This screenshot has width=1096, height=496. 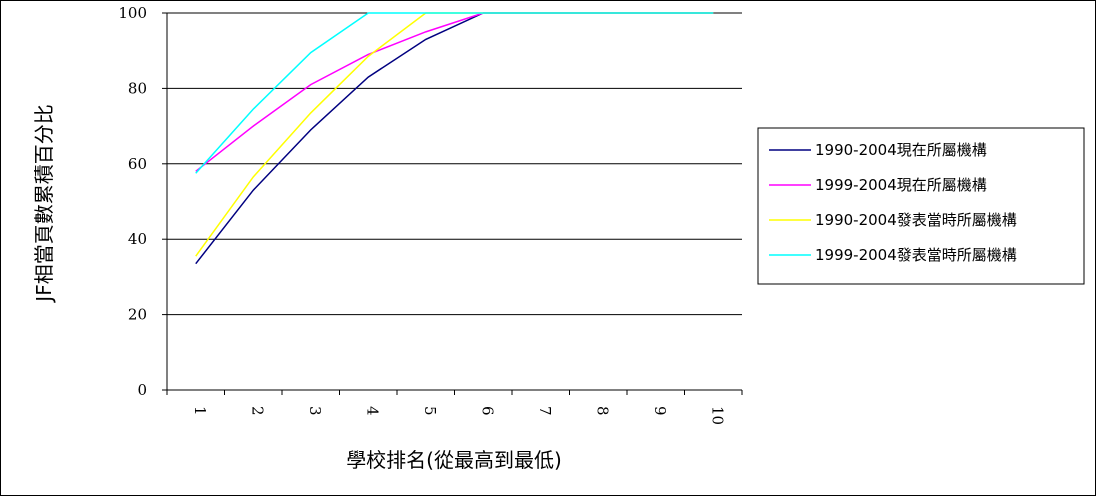 What do you see at coordinates (315, 411) in the screenshot?
I see `x-tick-label: 3` at bounding box center [315, 411].